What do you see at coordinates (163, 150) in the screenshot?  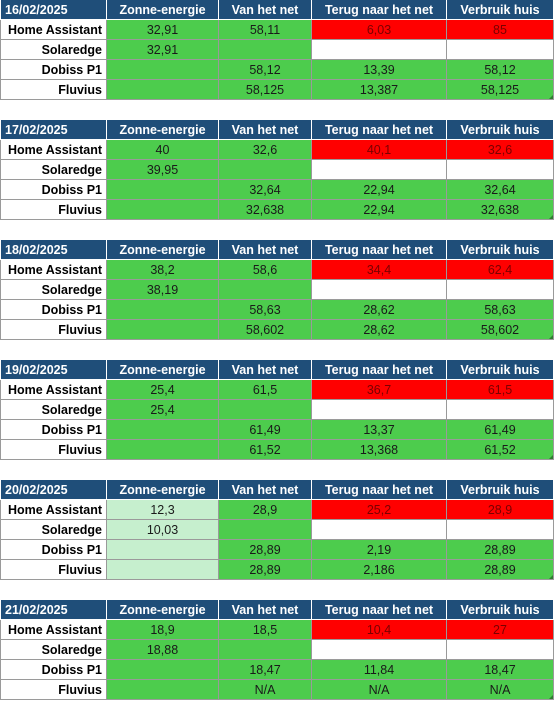 I see `value-cell-zonne-energie: 40` at bounding box center [163, 150].